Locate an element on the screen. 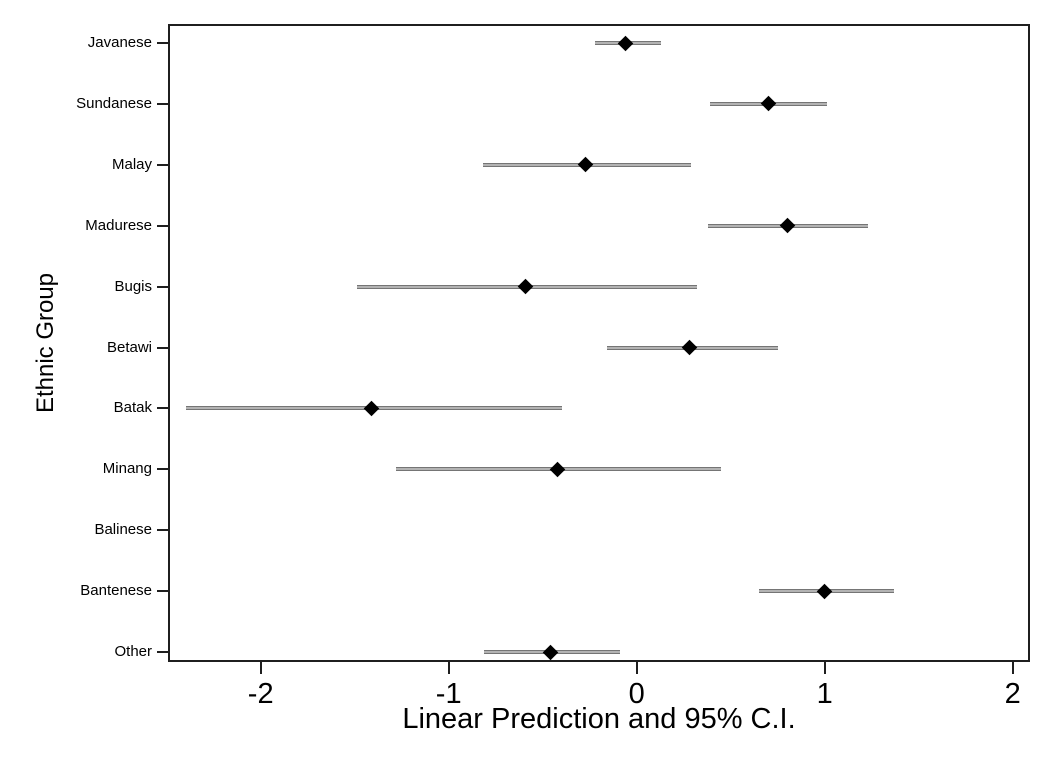 The width and height of the screenshot is (1058, 770). y-category-label: Javanese is located at coordinates (119, 42).